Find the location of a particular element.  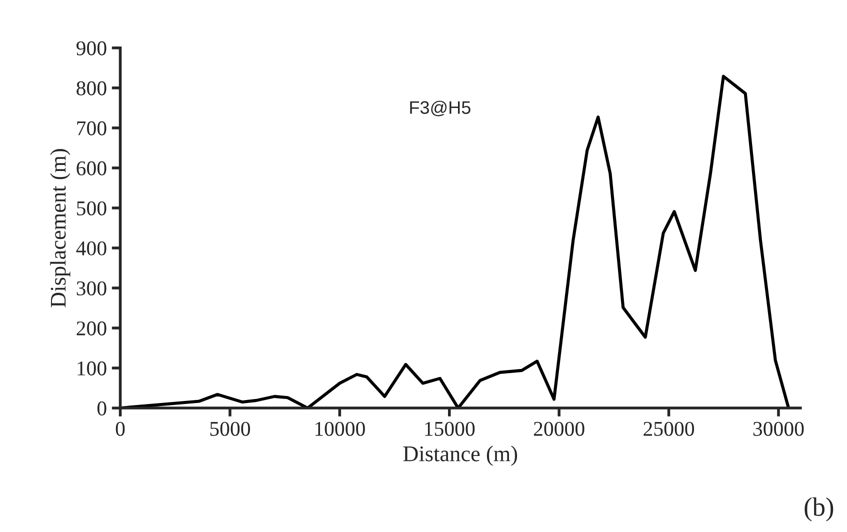

x-axis-title: Distance (m) is located at coordinates (460, 456).